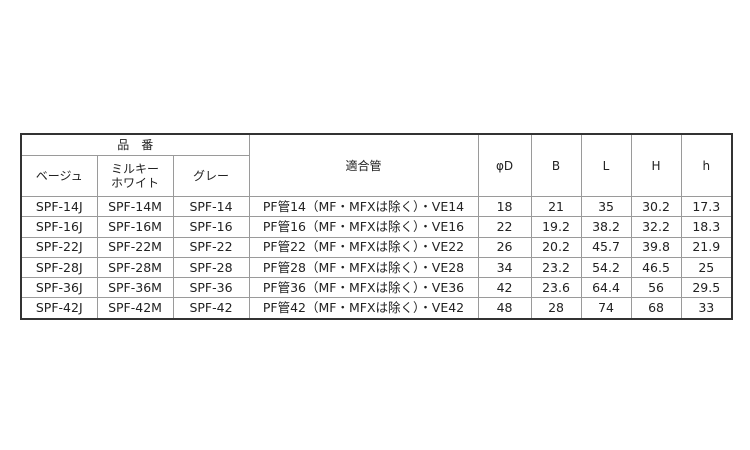  I want to click on h-cell: 33, so click(706, 308).